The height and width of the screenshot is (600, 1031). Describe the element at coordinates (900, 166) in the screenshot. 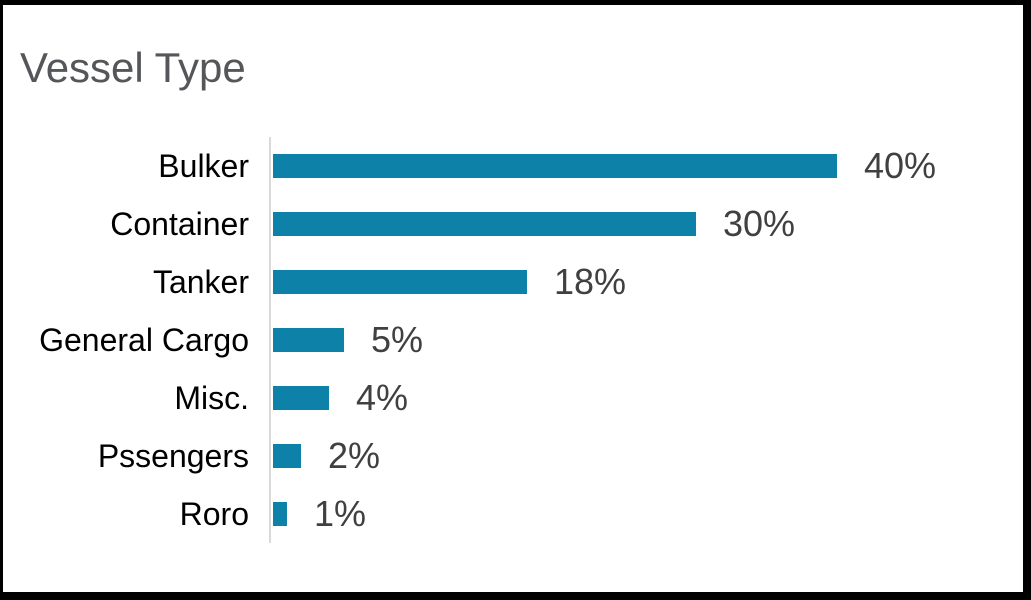

I see `value-label: 40%` at that location.